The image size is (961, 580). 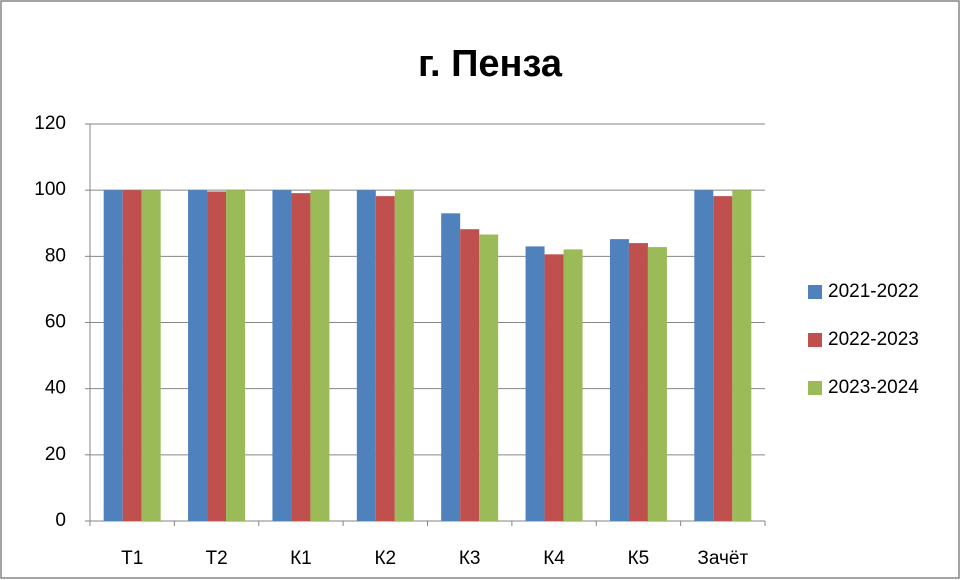 What do you see at coordinates (50, 189) in the screenshot?
I see `y-tick-label: 100` at bounding box center [50, 189].